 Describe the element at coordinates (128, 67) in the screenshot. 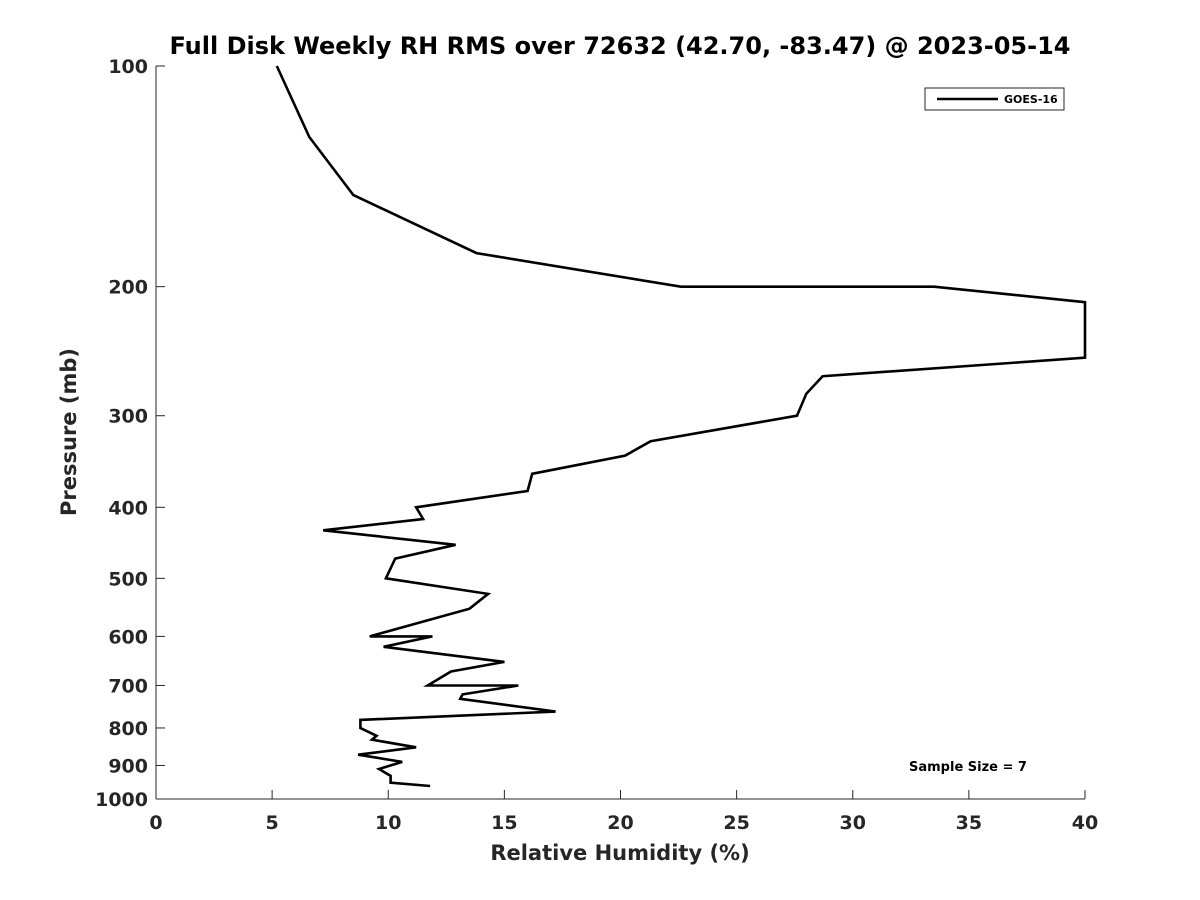

I see `y-tick-label: 100` at that location.